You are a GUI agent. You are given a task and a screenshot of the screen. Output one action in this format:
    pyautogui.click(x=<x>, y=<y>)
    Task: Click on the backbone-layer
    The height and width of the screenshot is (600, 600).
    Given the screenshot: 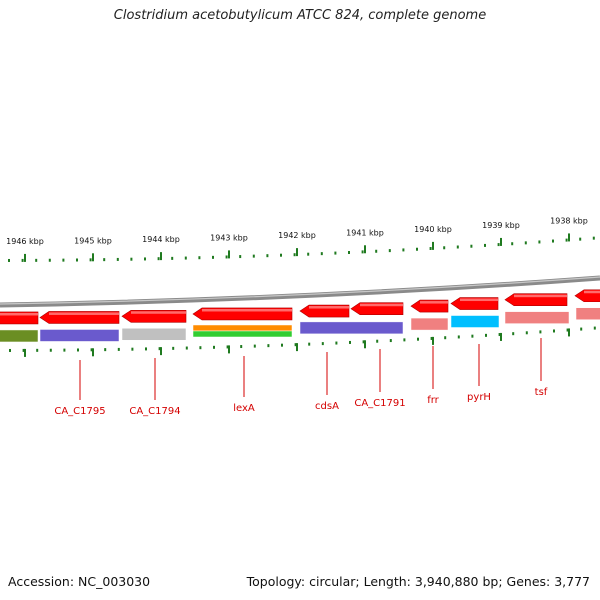 What is the action you would take?
    pyautogui.click(x=300, y=291)
    